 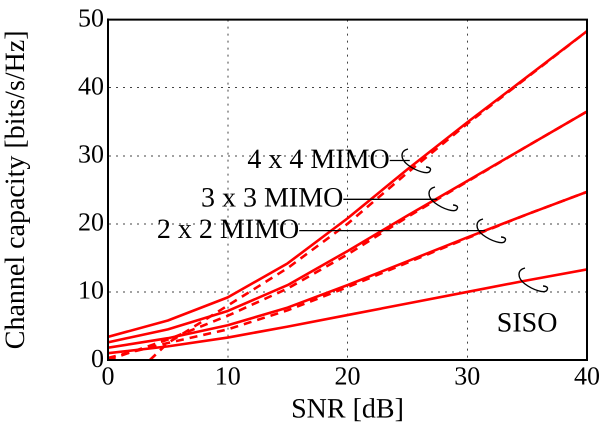 I want to click on y-tick-label: 40, so click(x=91, y=86).